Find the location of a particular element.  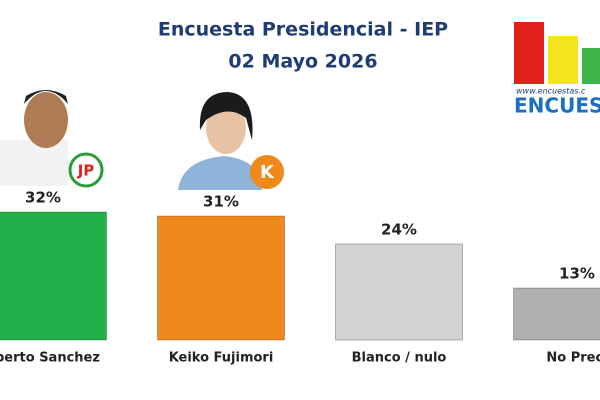

logo: www.encuestas.c ENCUES is located at coordinates (557, 70).